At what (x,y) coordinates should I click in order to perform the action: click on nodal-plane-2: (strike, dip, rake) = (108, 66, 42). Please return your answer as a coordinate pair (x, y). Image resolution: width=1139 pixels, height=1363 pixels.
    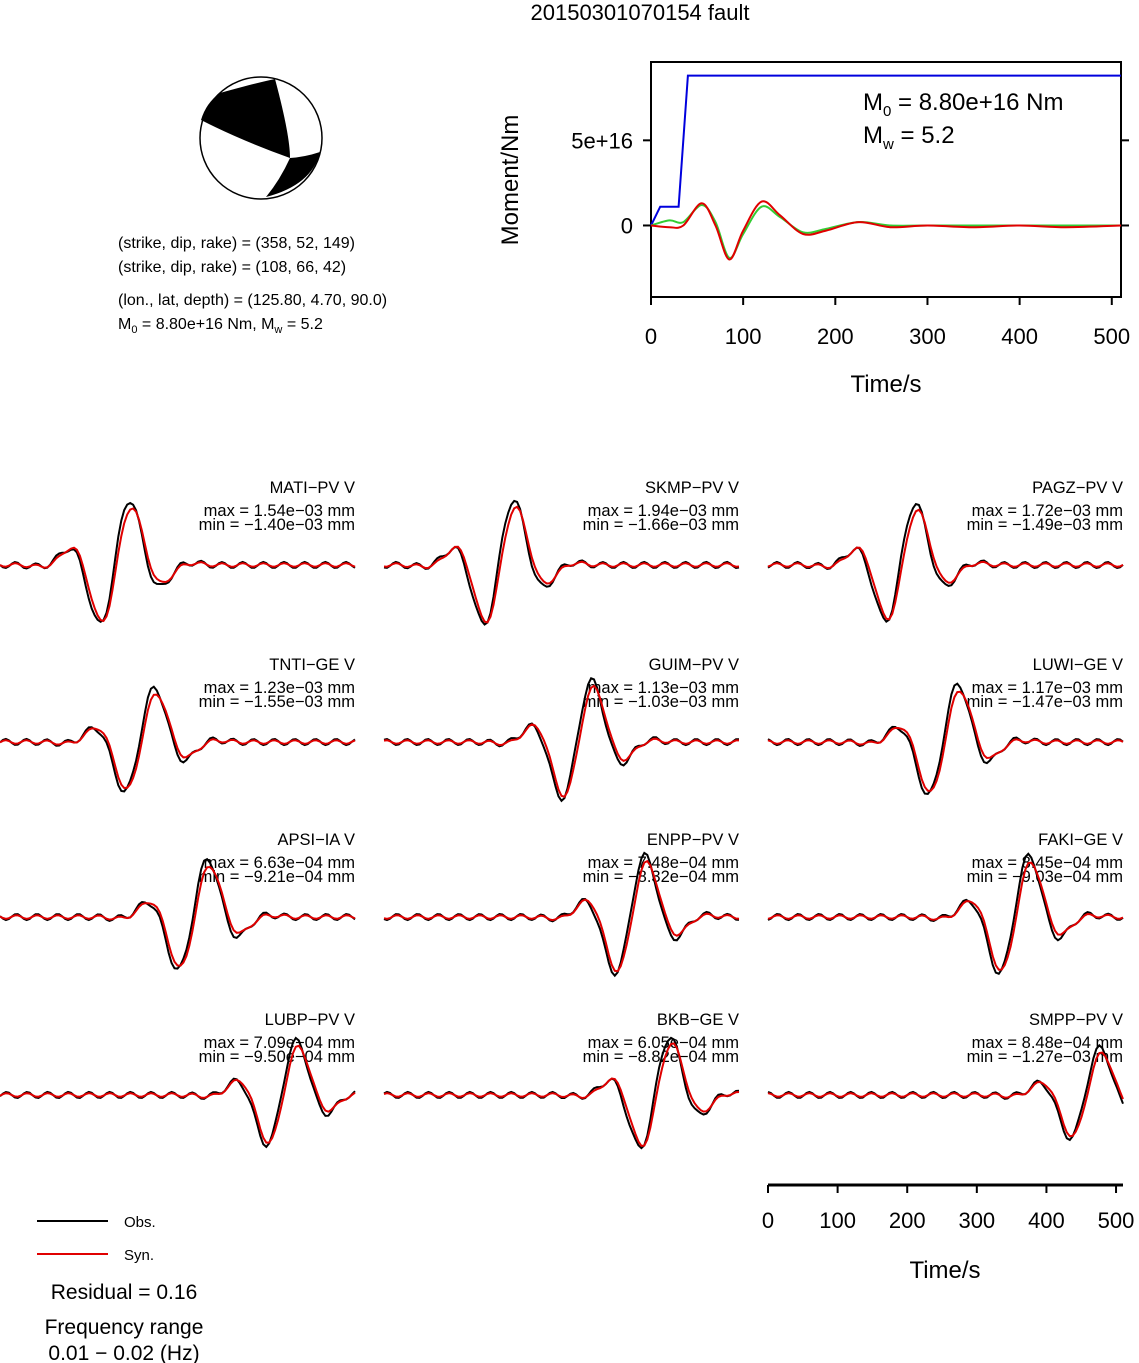
    Looking at the image, I should click on (232, 267).